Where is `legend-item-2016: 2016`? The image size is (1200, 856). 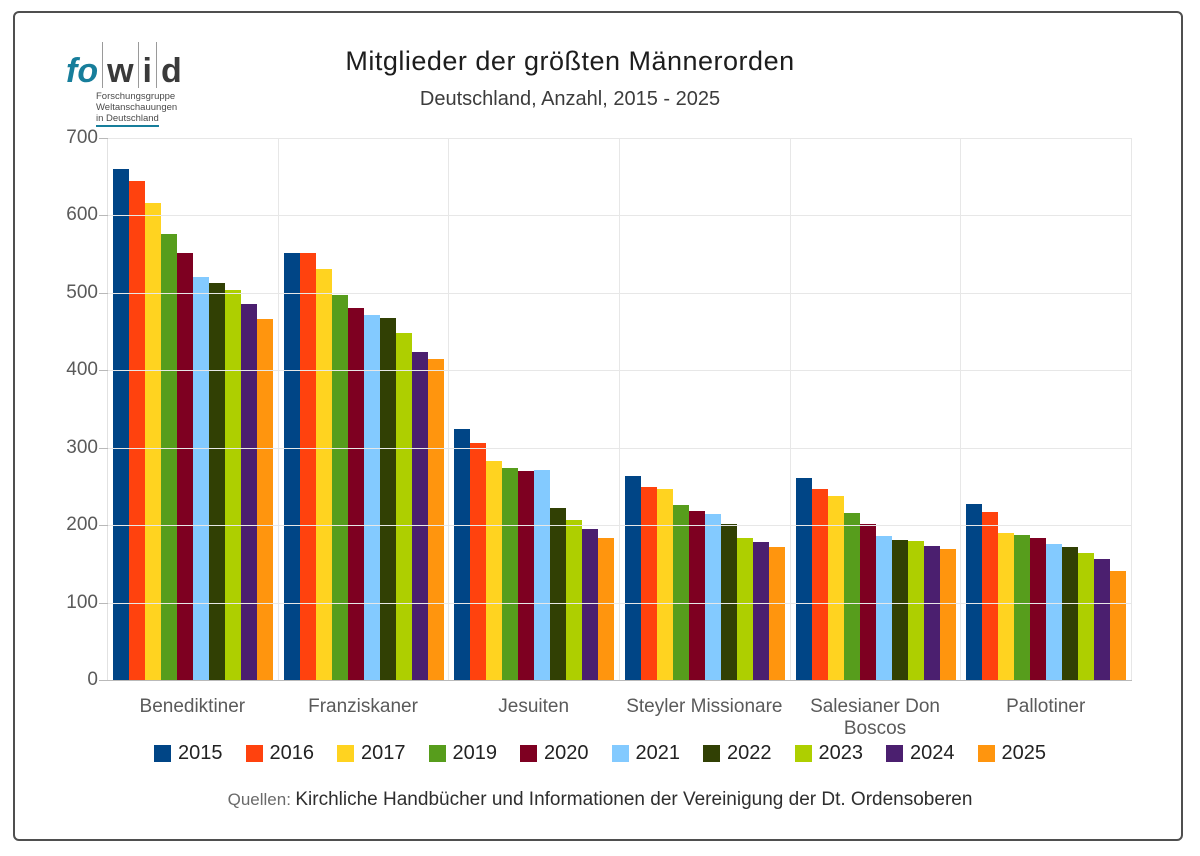 legend-item-2016: 2016 is located at coordinates (280, 753).